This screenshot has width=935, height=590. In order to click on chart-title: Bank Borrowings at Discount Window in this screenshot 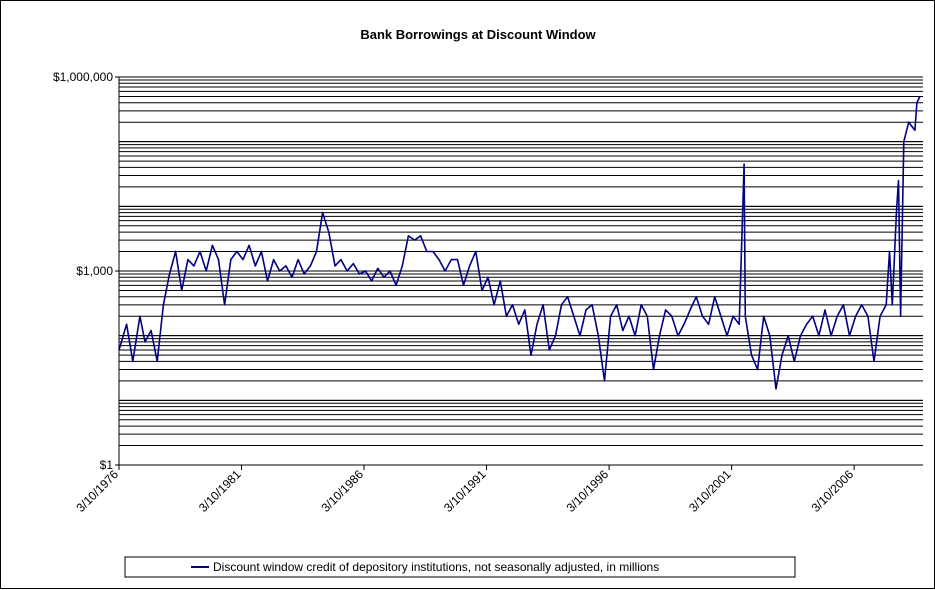, I will do `click(478, 34)`.